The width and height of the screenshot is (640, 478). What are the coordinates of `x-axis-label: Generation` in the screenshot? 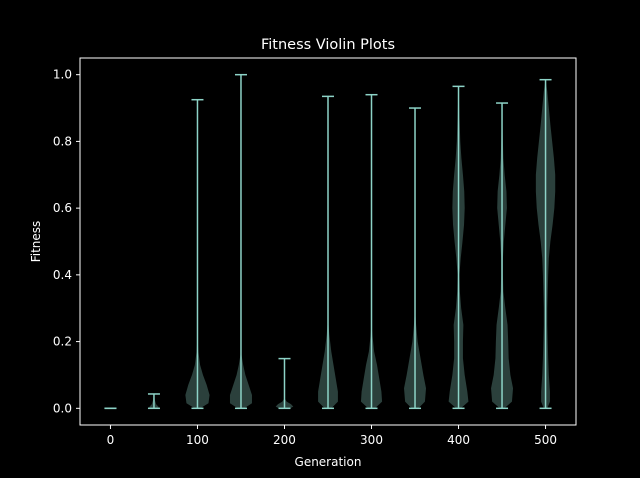 It's located at (328, 462).